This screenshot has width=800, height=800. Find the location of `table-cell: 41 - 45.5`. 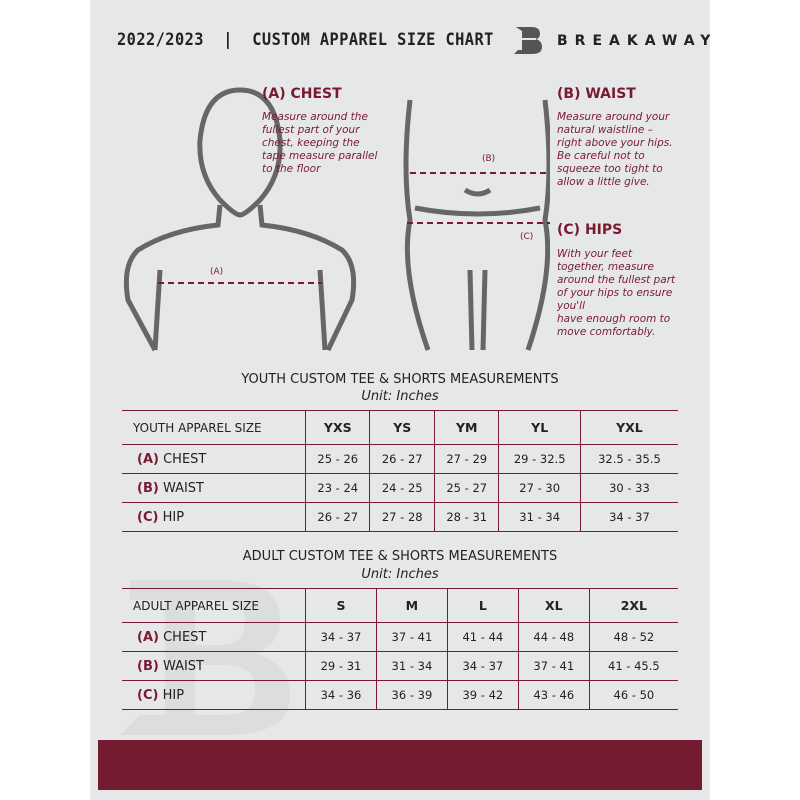

table-cell: 41 - 45.5 is located at coordinates (633, 666).